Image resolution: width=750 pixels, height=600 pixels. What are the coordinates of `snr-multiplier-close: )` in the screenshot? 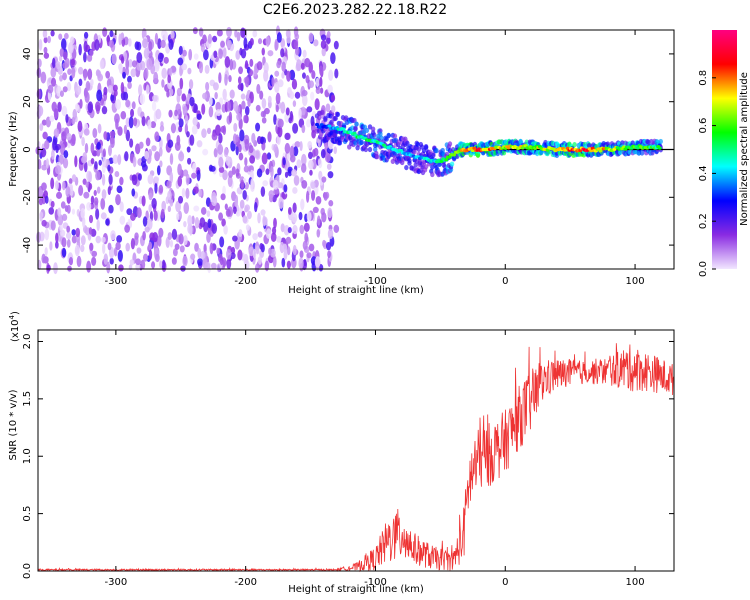 It's located at (15, 313).